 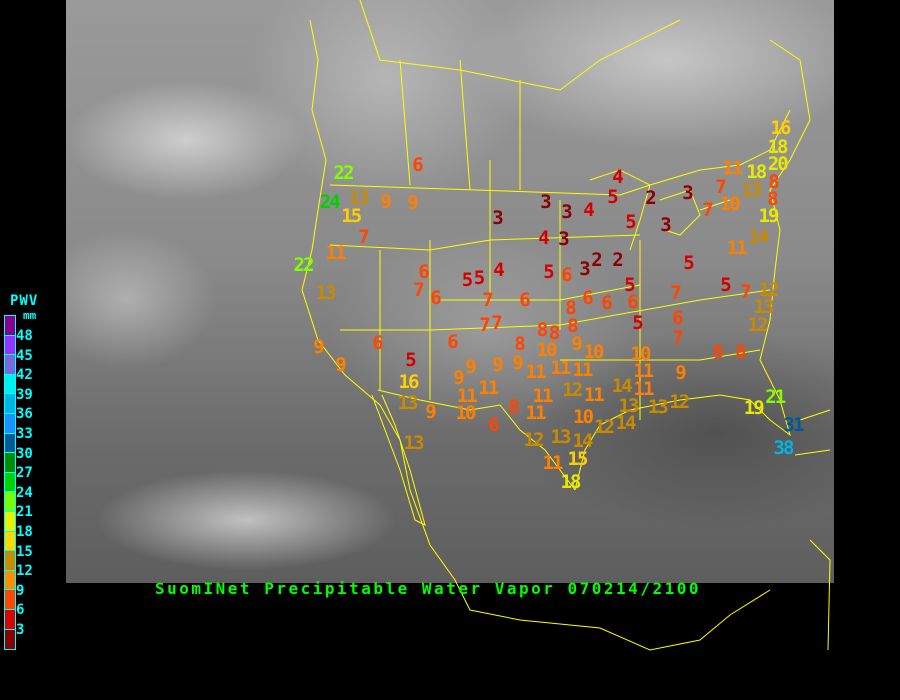 I want to click on legend-title: PWV, so click(x=24, y=301).